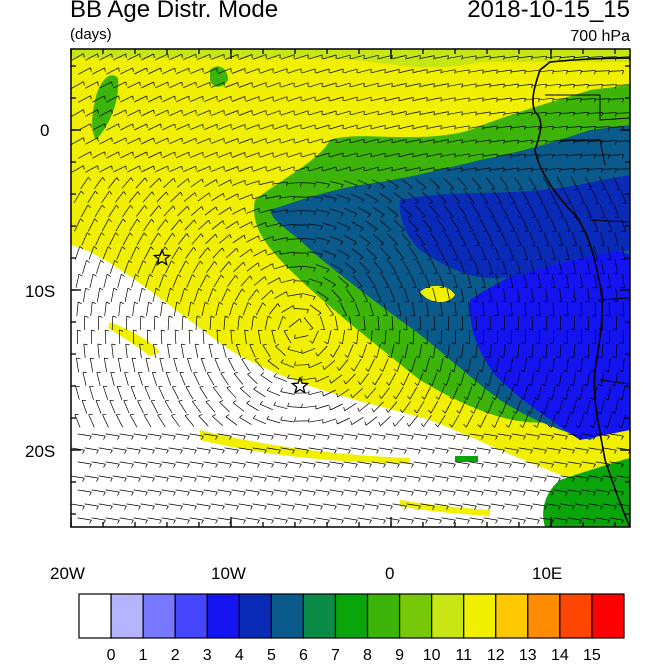 The image size is (650, 672). Describe the element at coordinates (228, 573) in the screenshot. I see `x-tick-label: 10W` at that location.